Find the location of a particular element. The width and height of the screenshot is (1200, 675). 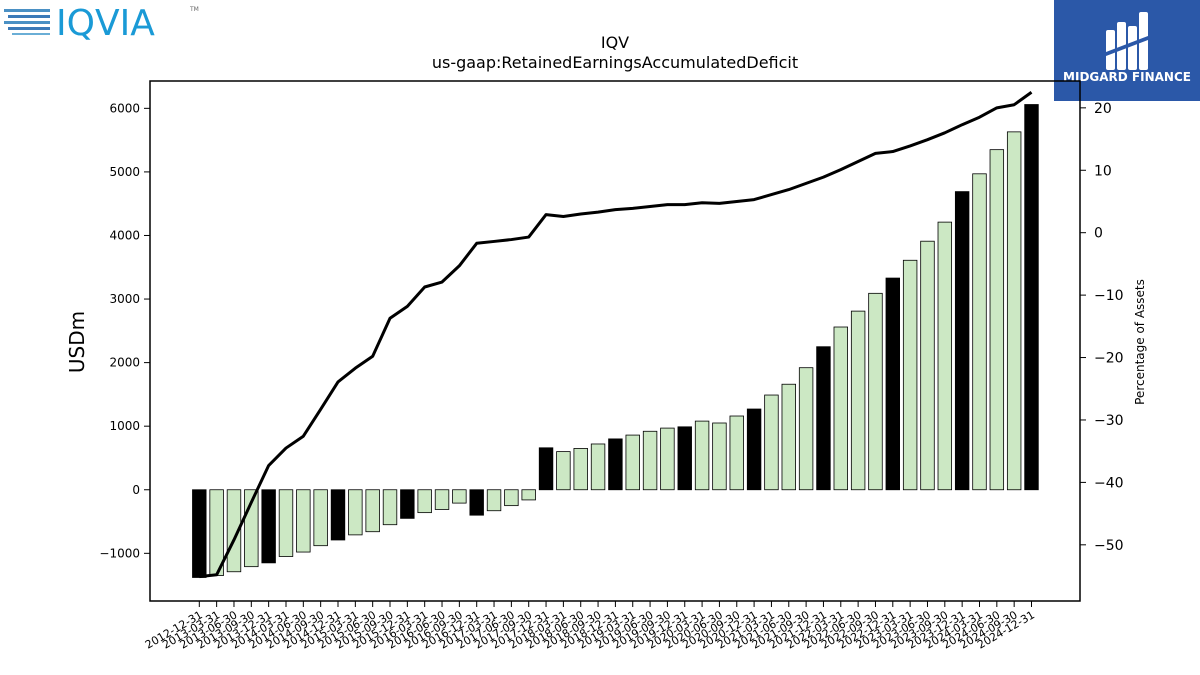

y-tick-label: 1000 is located at coordinates (124, 426).